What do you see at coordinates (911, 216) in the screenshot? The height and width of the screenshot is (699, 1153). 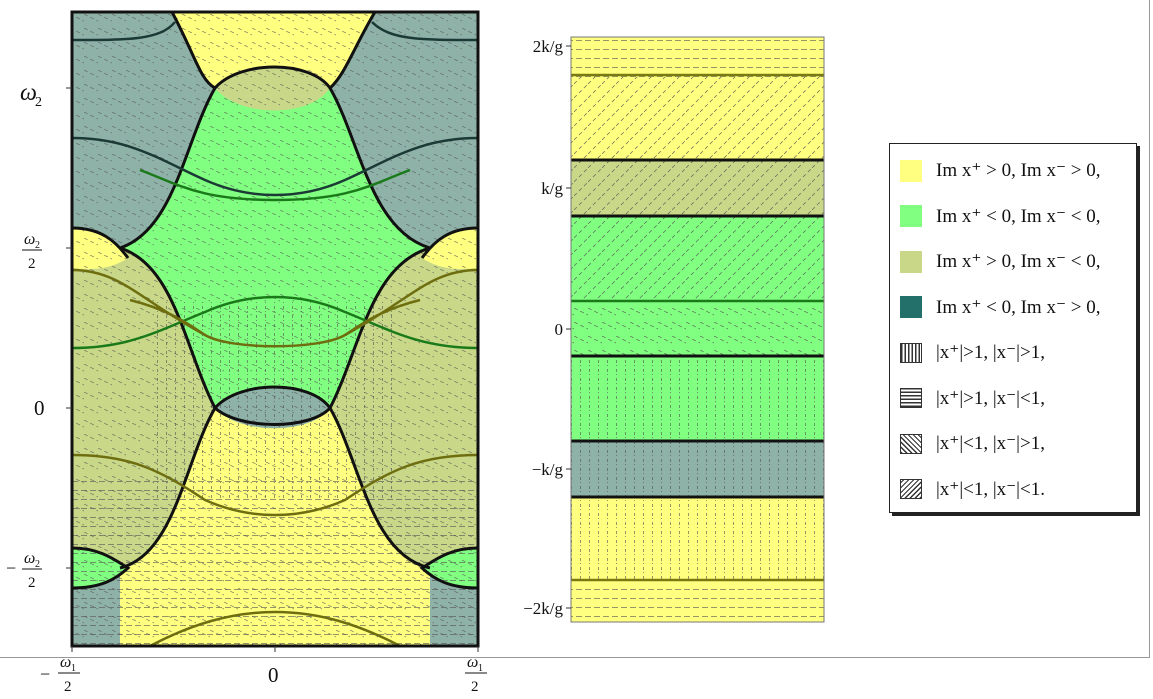 I see `legend-swatch-green` at bounding box center [911, 216].